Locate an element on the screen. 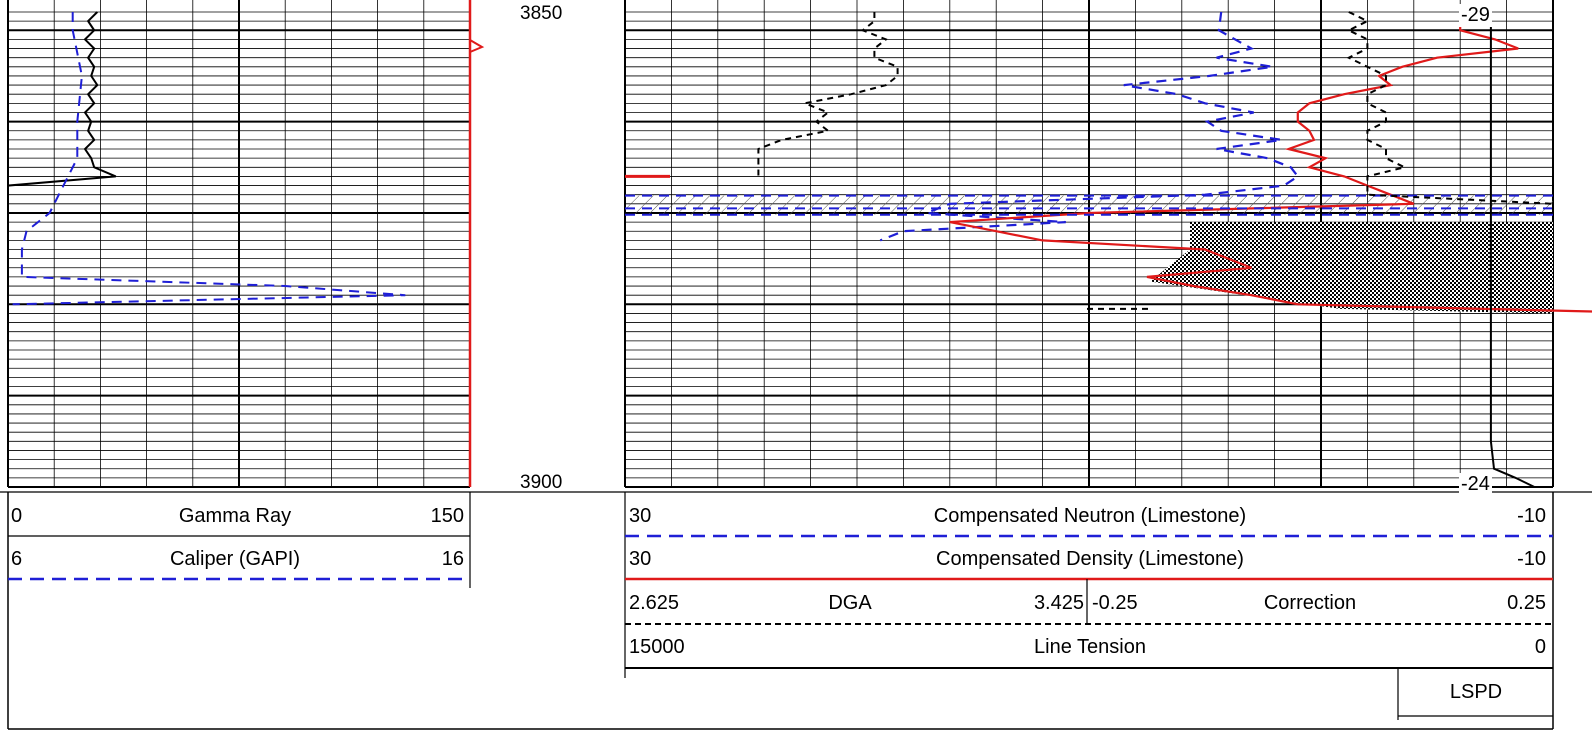 The height and width of the screenshot is (740, 1592). dga-max: 3.425 is located at coordinates (1058, 603).